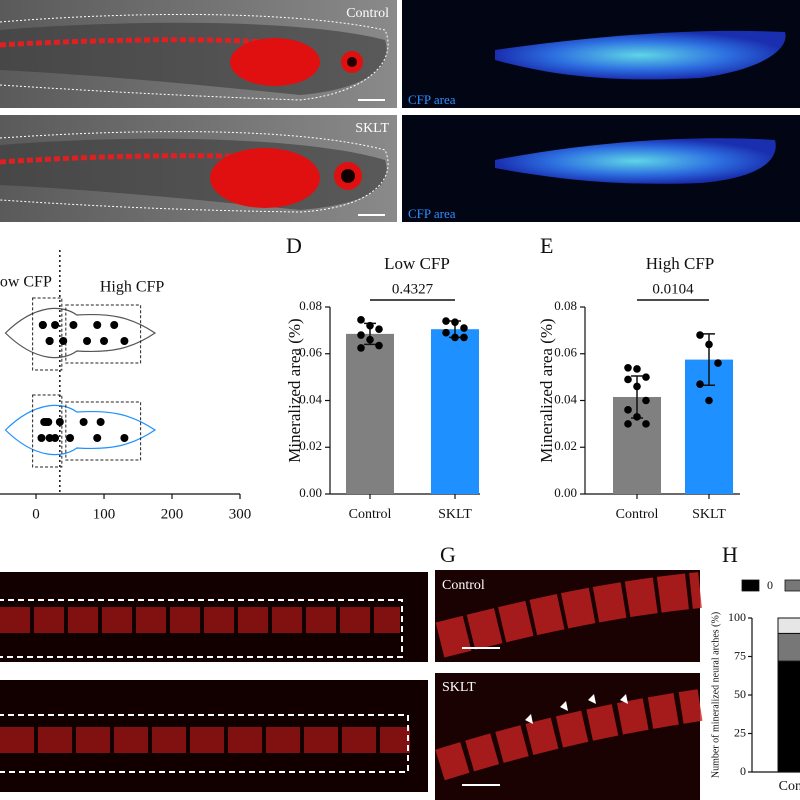  What do you see at coordinates (26, 282) in the screenshot?
I see `group-label: Low CFP` at bounding box center [26, 282].